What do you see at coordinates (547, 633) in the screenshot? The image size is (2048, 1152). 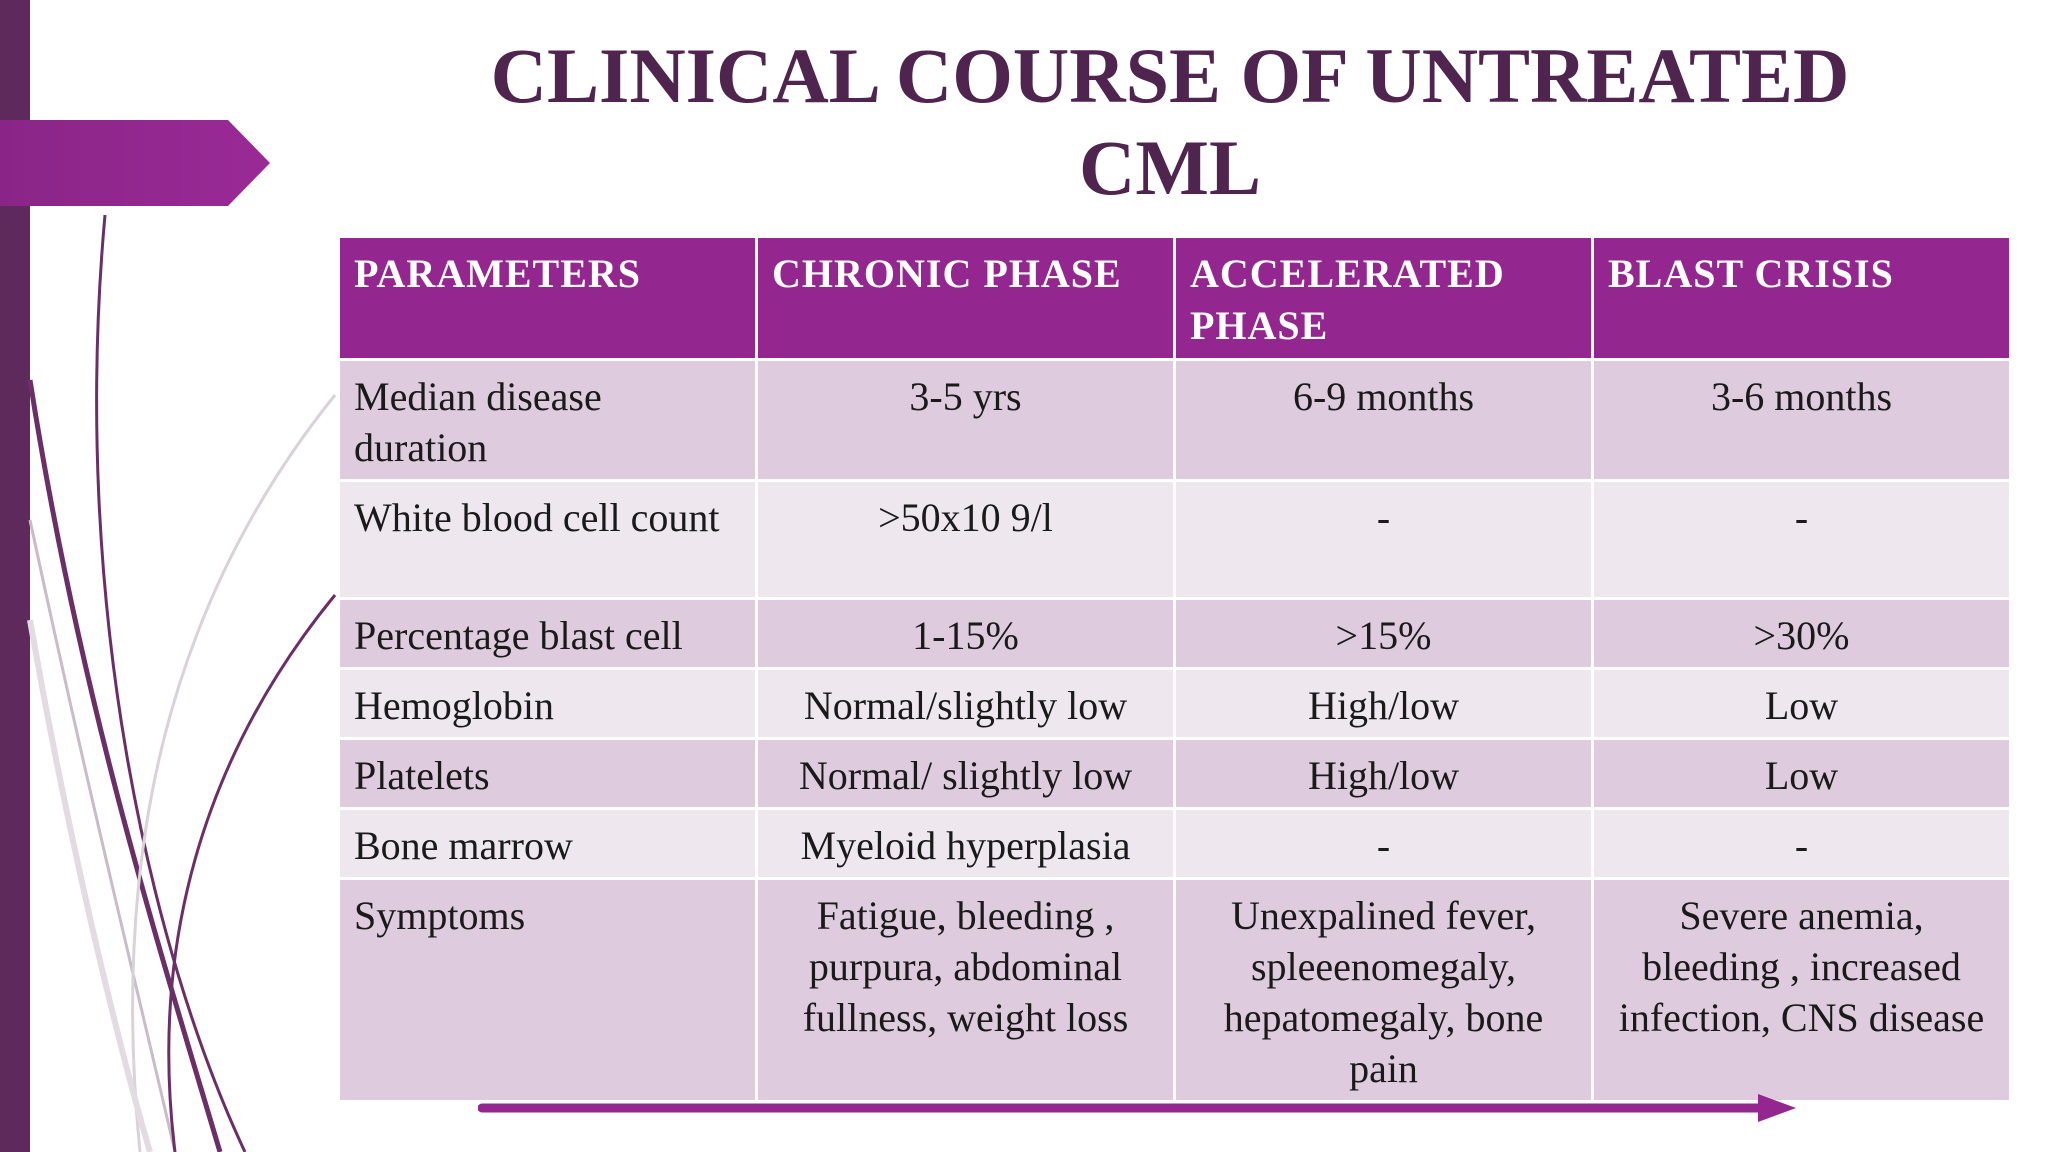 I see `row-parameter: Percentage blast cell` at bounding box center [547, 633].